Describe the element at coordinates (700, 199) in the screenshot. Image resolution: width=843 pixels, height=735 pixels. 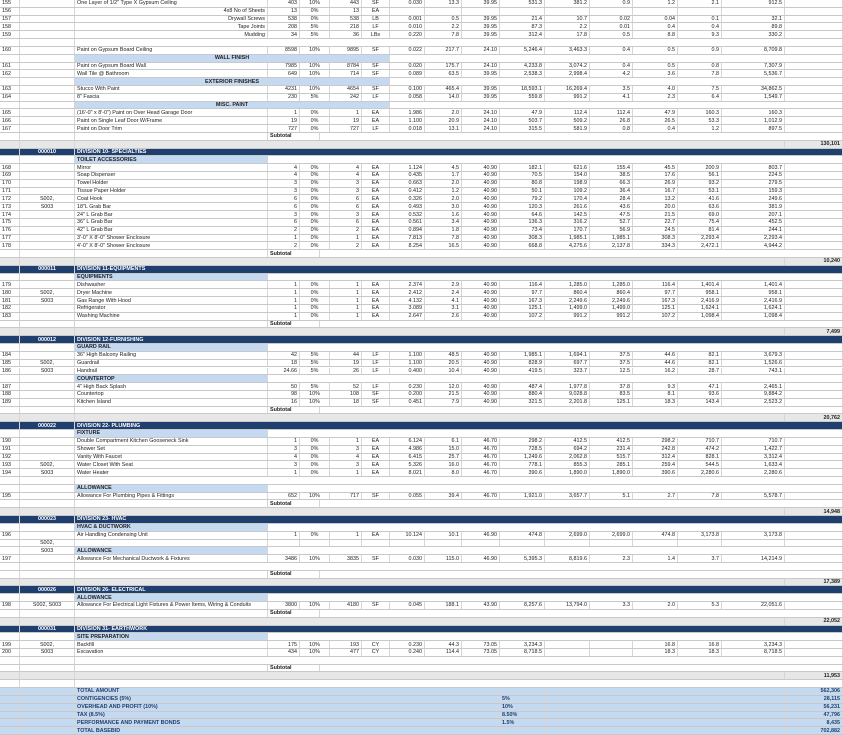
I see `value-cell: 41.6` at that location.